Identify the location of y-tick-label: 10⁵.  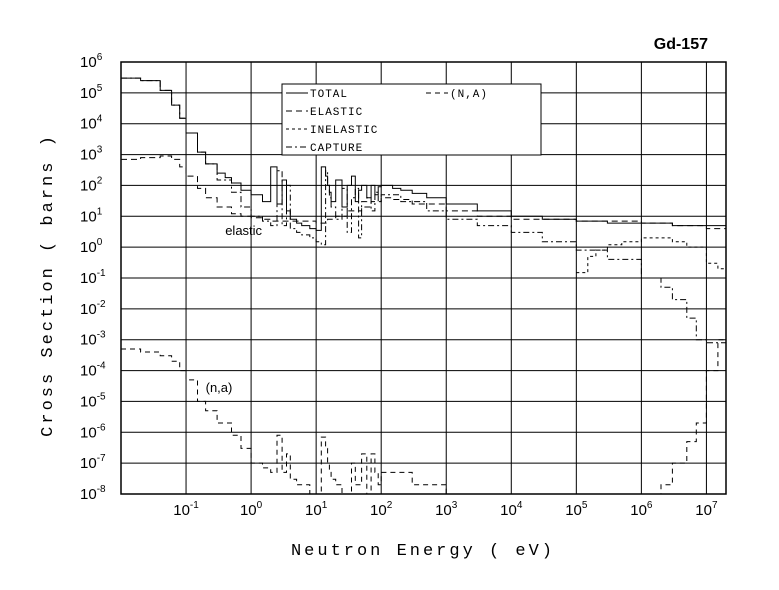
(91, 92).